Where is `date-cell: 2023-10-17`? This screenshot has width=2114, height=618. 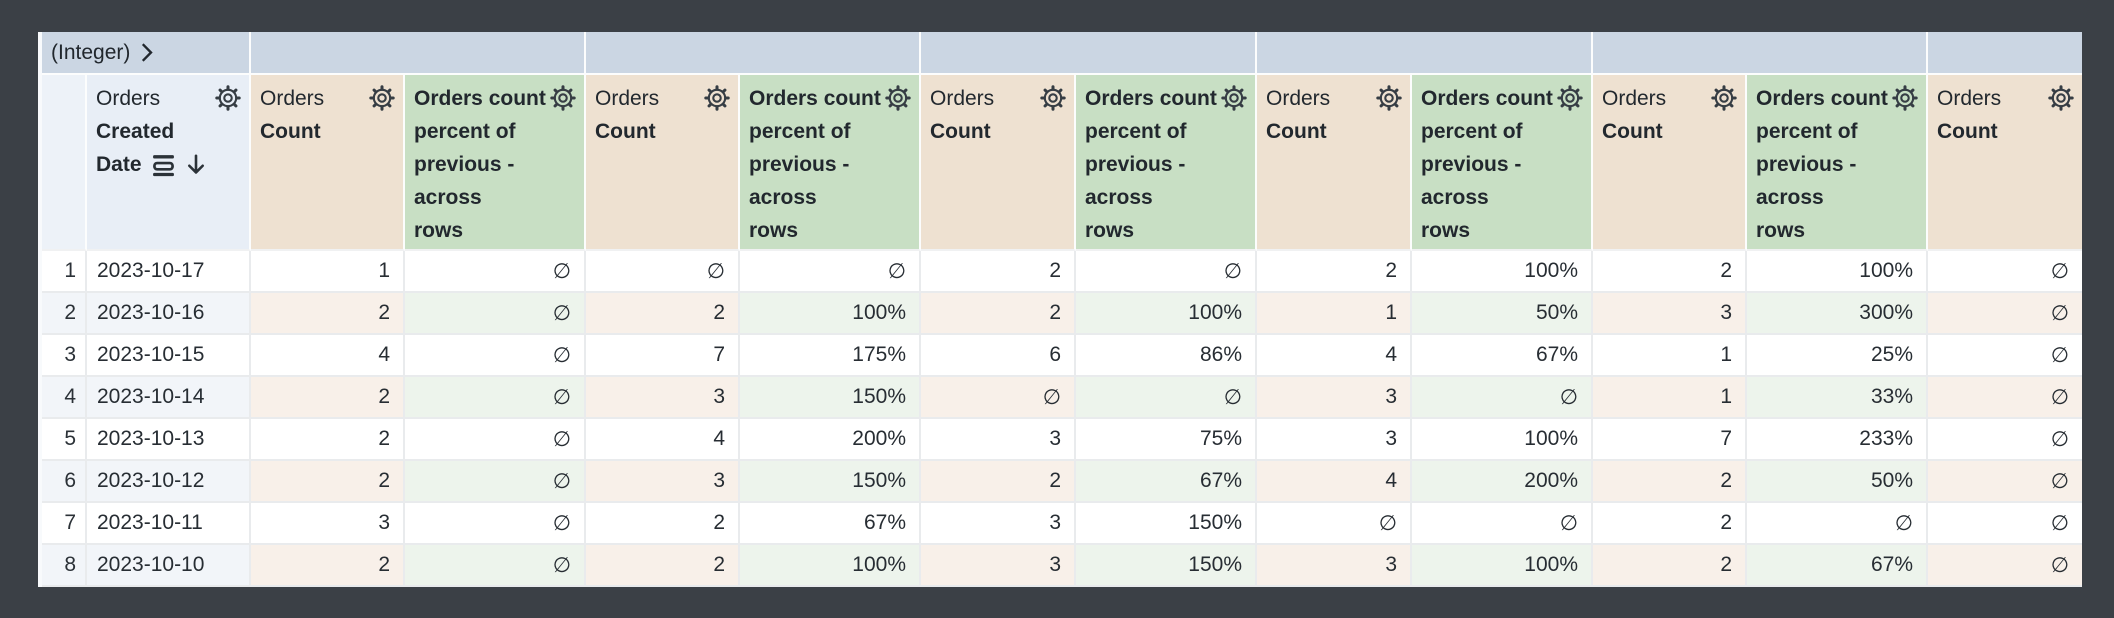 date-cell: 2023-10-17 is located at coordinates (169, 272).